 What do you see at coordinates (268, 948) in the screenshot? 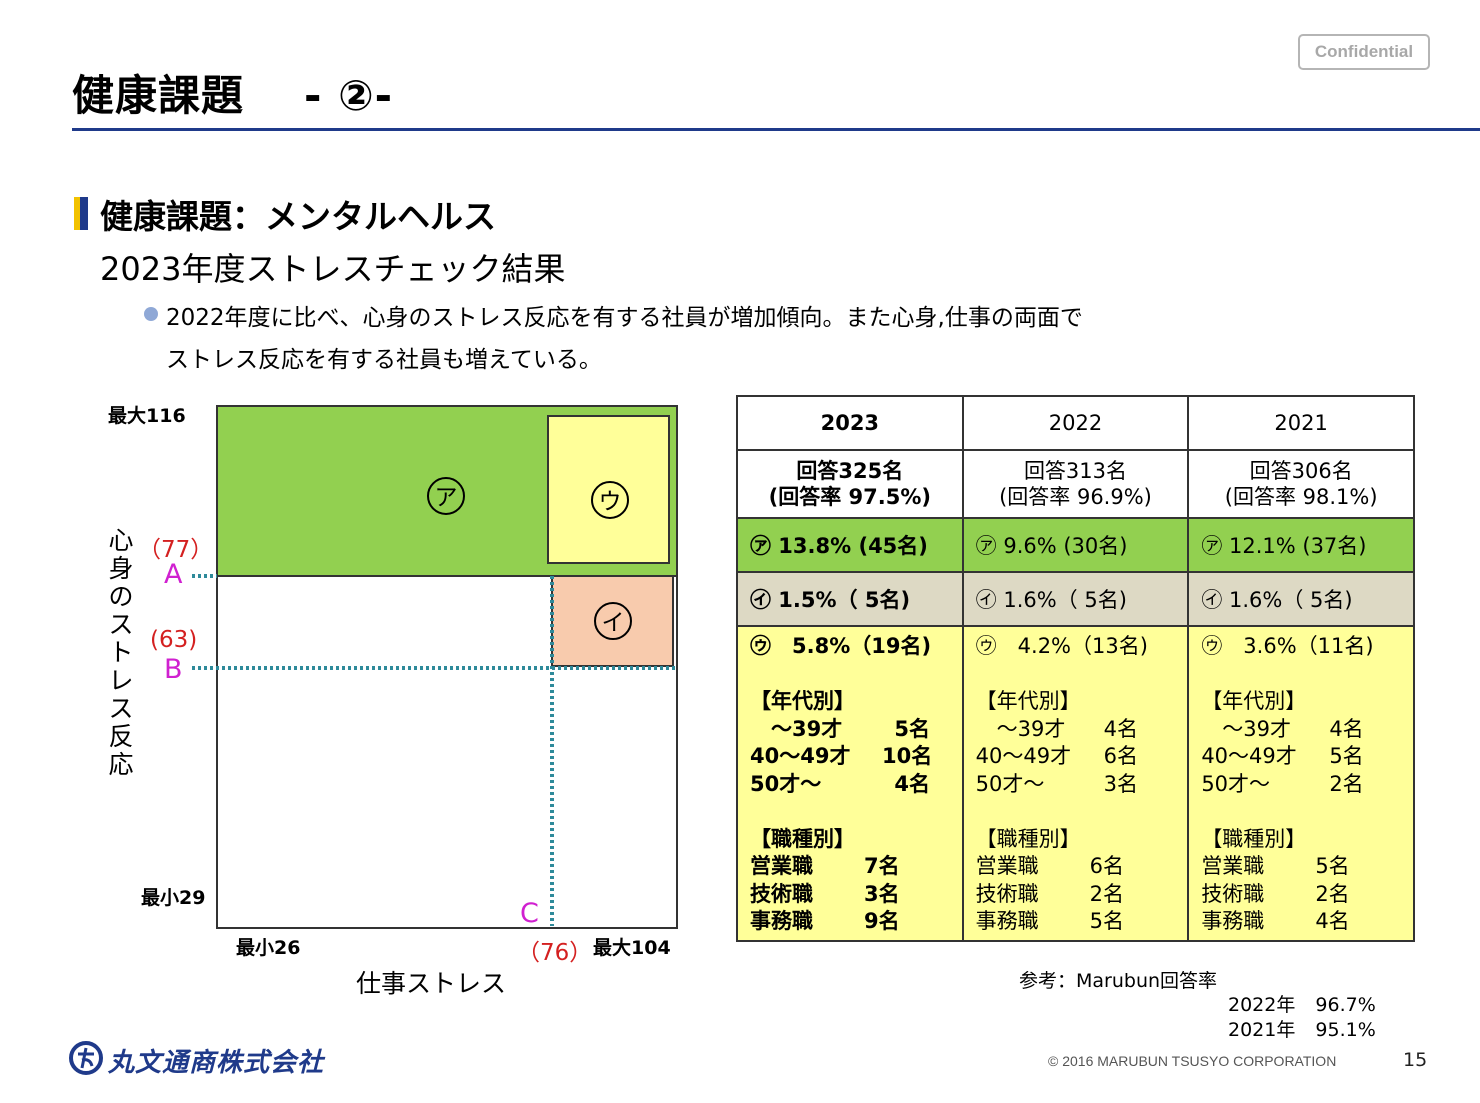
I see `x-min-label: 最小26` at bounding box center [268, 948].